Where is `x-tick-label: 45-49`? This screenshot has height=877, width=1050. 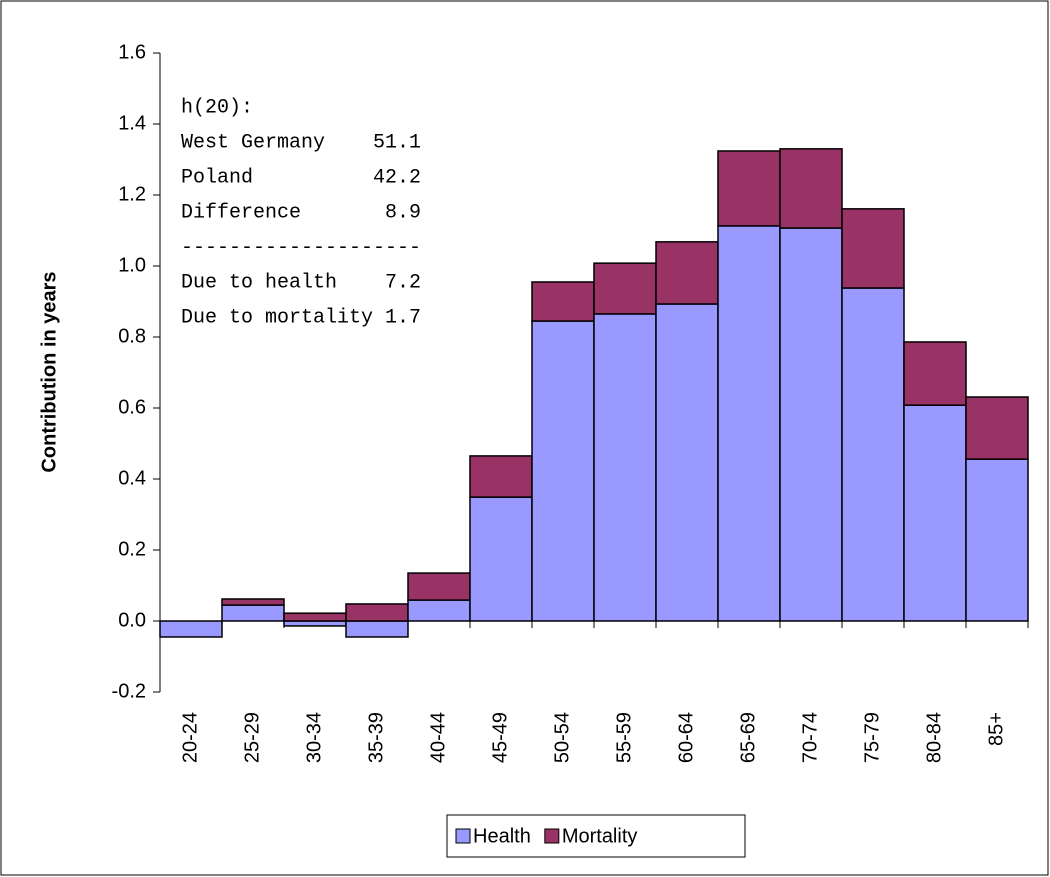 x-tick-label: 45-49 is located at coordinates (500, 737).